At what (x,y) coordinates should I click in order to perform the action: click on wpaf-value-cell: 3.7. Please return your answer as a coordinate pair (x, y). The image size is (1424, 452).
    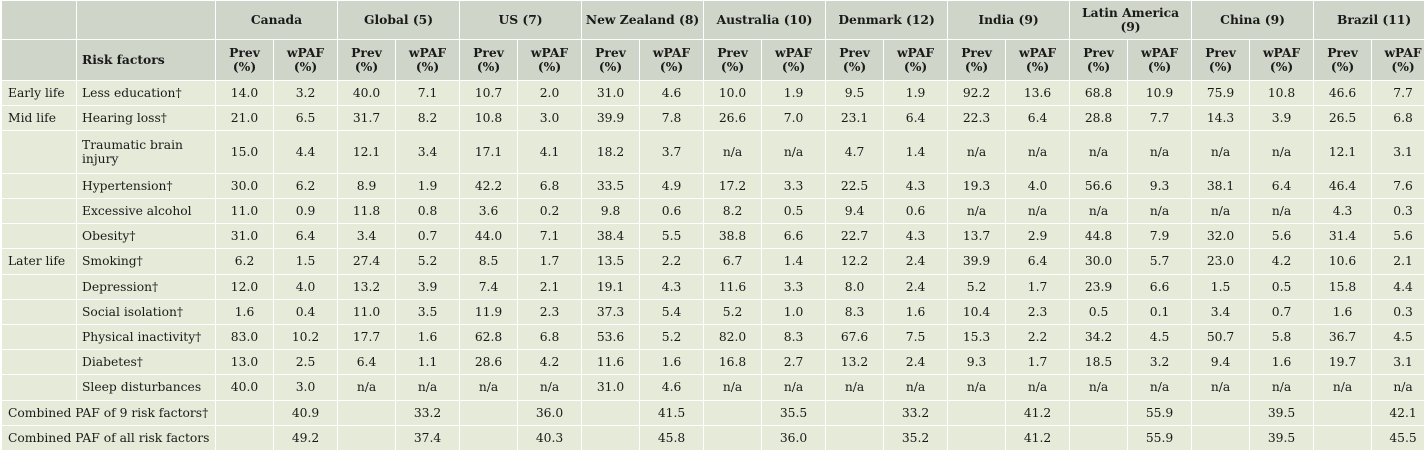
    Looking at the image, I should click on (672, 152).